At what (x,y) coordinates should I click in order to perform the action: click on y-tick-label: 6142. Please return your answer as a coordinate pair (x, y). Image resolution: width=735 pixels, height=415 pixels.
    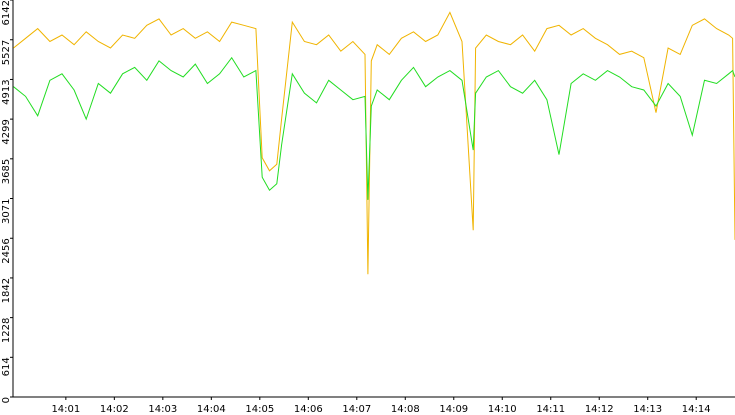
    Looking at the image, I should click on (6, 12).